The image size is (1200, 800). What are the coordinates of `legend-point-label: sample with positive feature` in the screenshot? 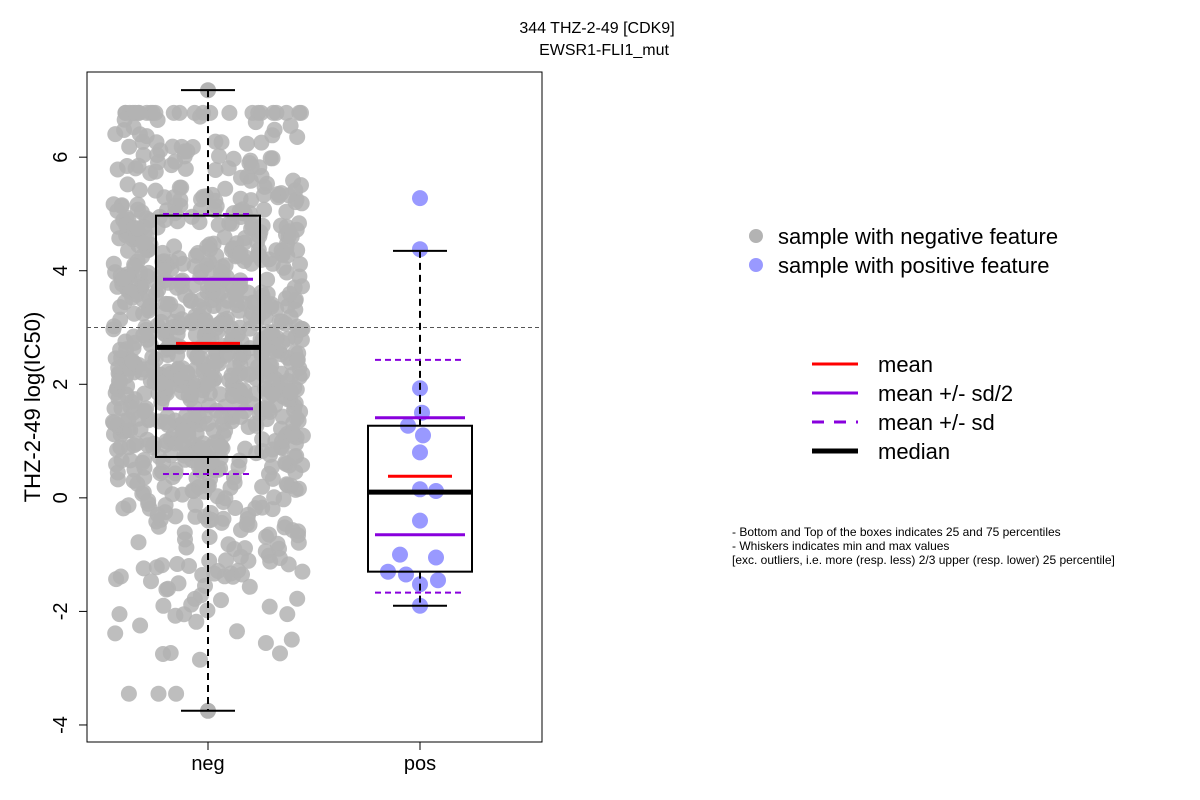 It's located at (913, 265).